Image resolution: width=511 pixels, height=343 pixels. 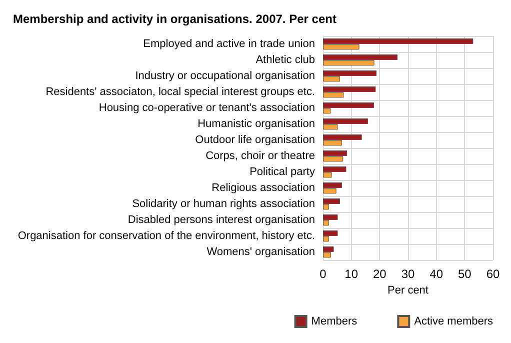 What do you see at coordinates (256, 124) in the screenshot?
I see `y-tick-label: Humanistic organisation` at bounding box center [256, 124].